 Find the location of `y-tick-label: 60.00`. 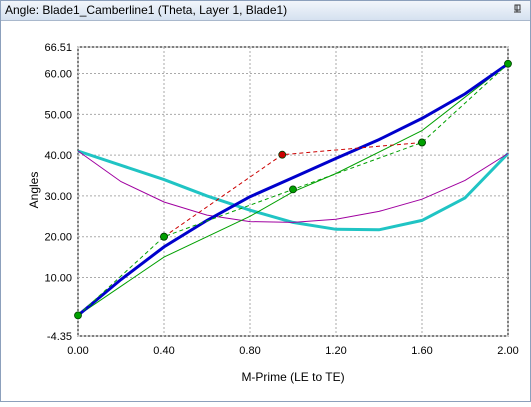

y-tick-label: 60.00 is located at coordinates (58, 75).